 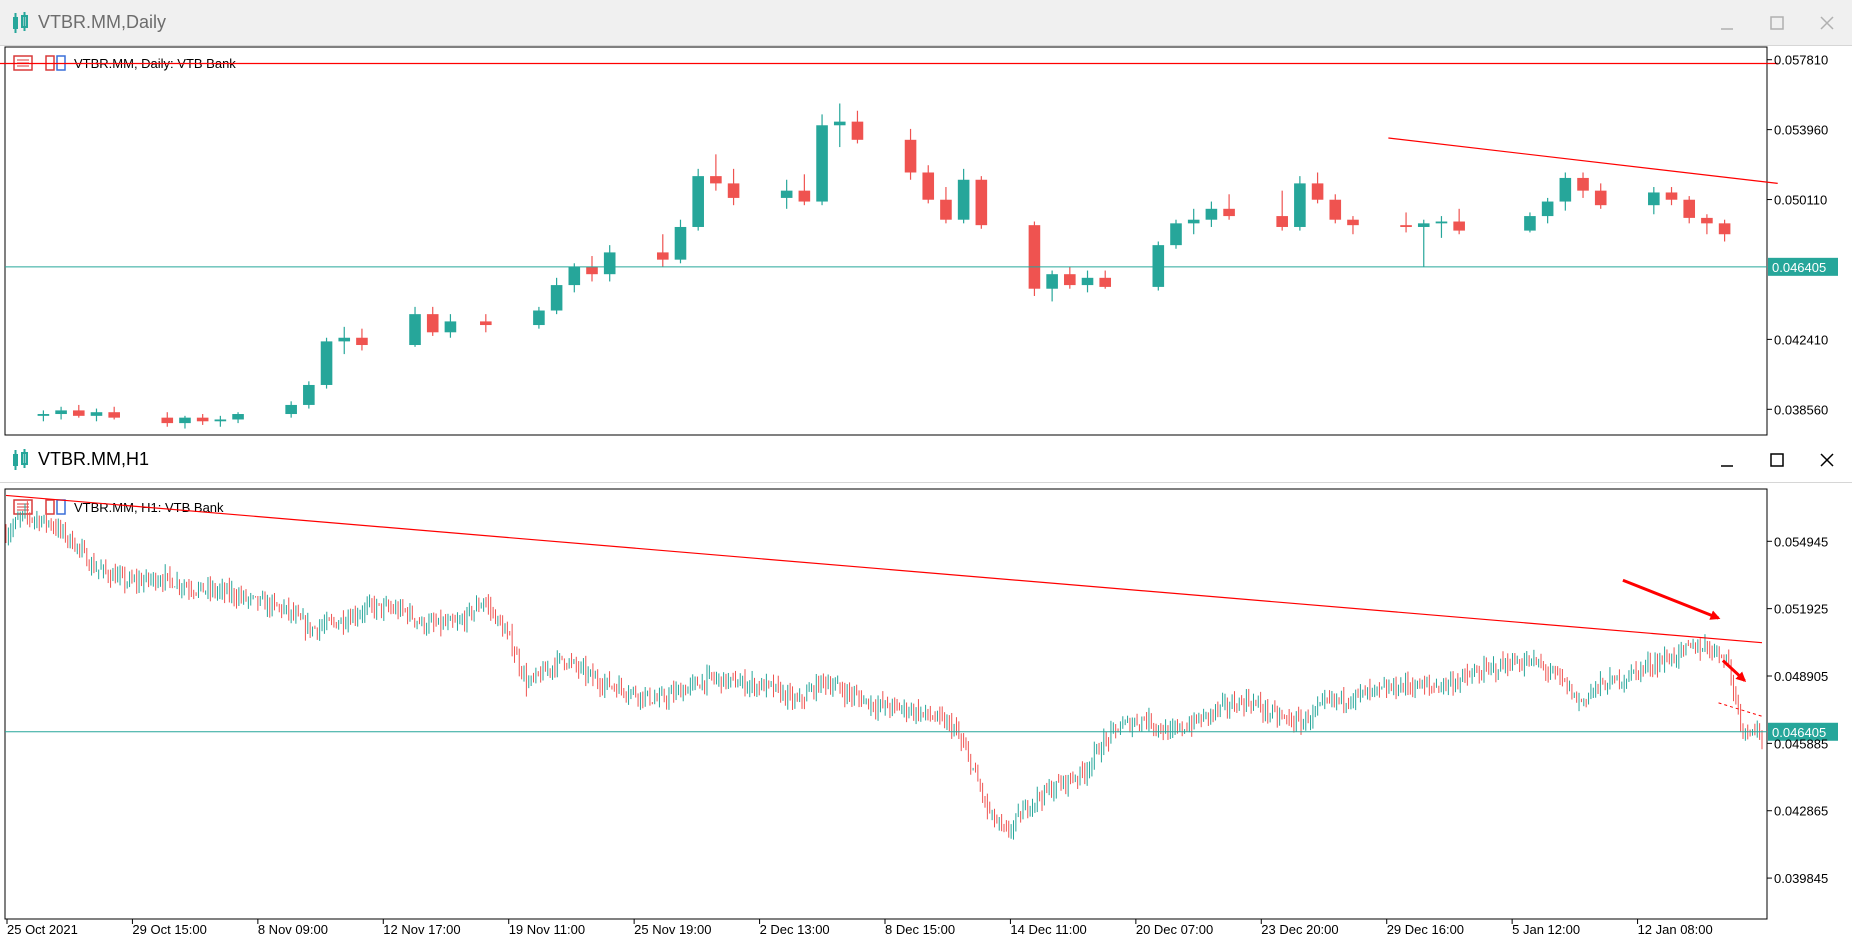 I want to click on price-tick-label: 0.050110, so click(x=1800, y=200).